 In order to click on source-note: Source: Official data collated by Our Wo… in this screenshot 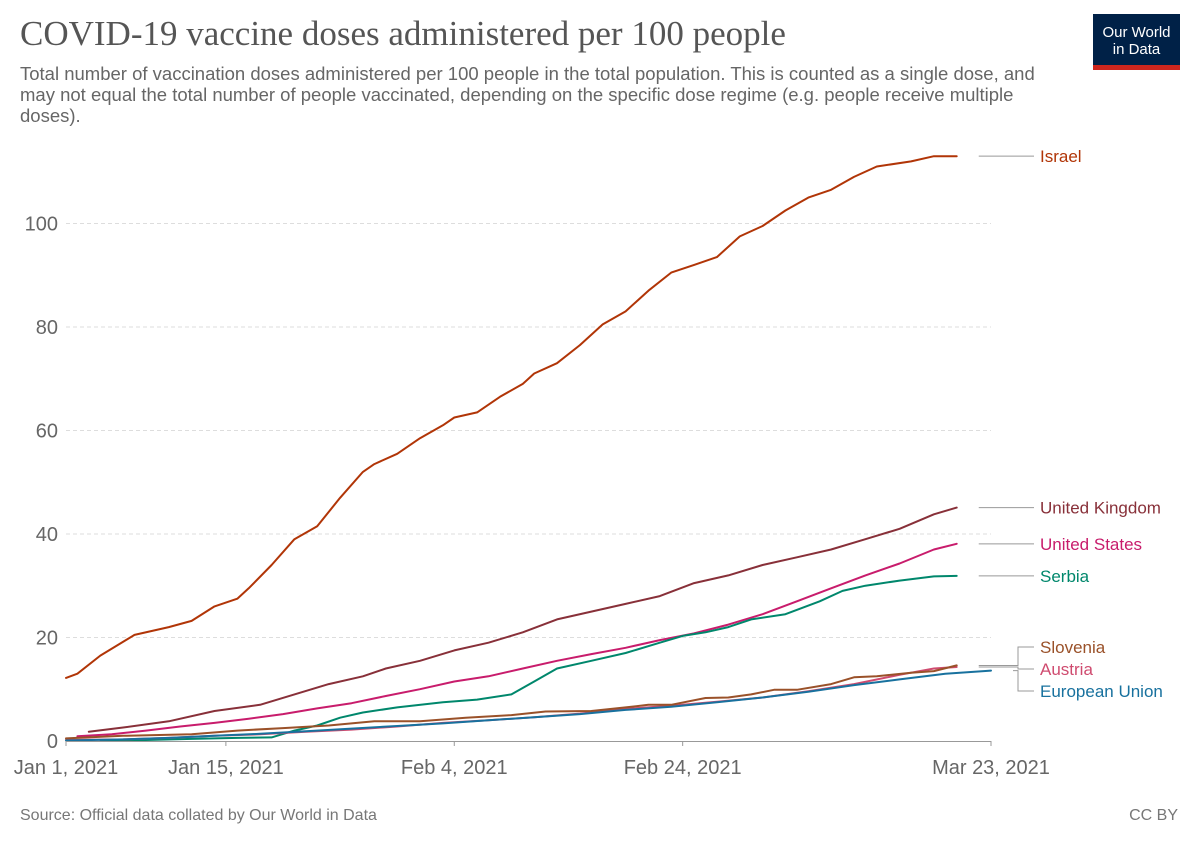, I will do `click(198, 815)`.